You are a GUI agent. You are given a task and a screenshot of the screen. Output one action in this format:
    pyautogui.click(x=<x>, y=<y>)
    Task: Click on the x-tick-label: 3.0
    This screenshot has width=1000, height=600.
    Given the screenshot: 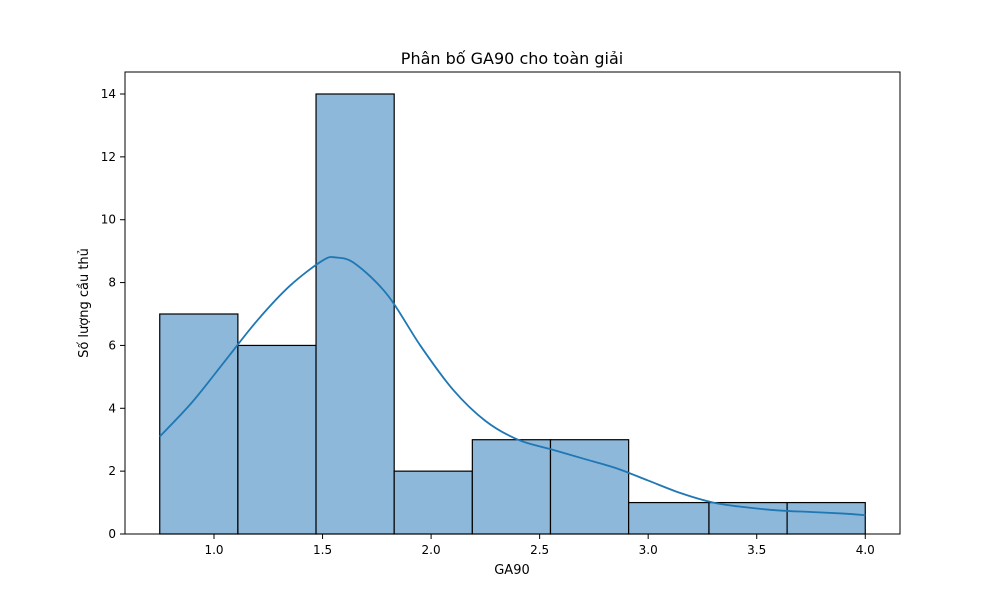 What is the action you would take?
    pyautogui.click(x=648, y=550)
    